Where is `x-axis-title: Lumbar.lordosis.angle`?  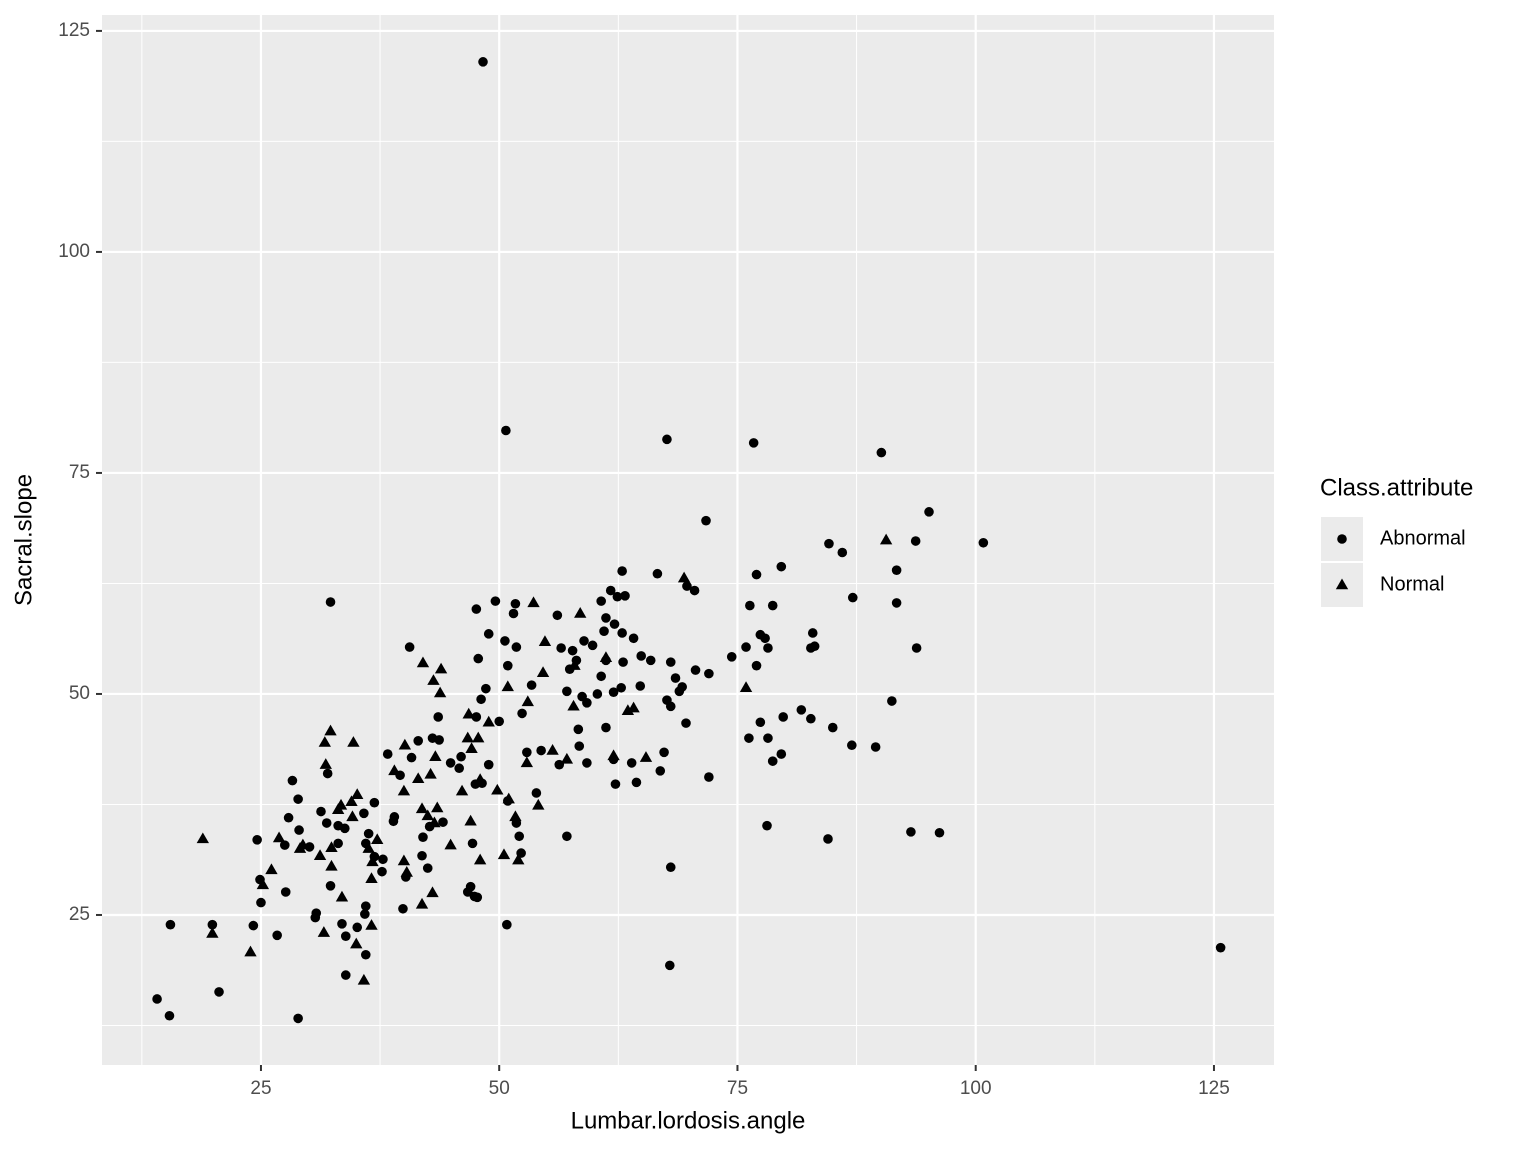 x-axis-title: Lumbar.lordosis.angle is located at coordinates (688, 1120).